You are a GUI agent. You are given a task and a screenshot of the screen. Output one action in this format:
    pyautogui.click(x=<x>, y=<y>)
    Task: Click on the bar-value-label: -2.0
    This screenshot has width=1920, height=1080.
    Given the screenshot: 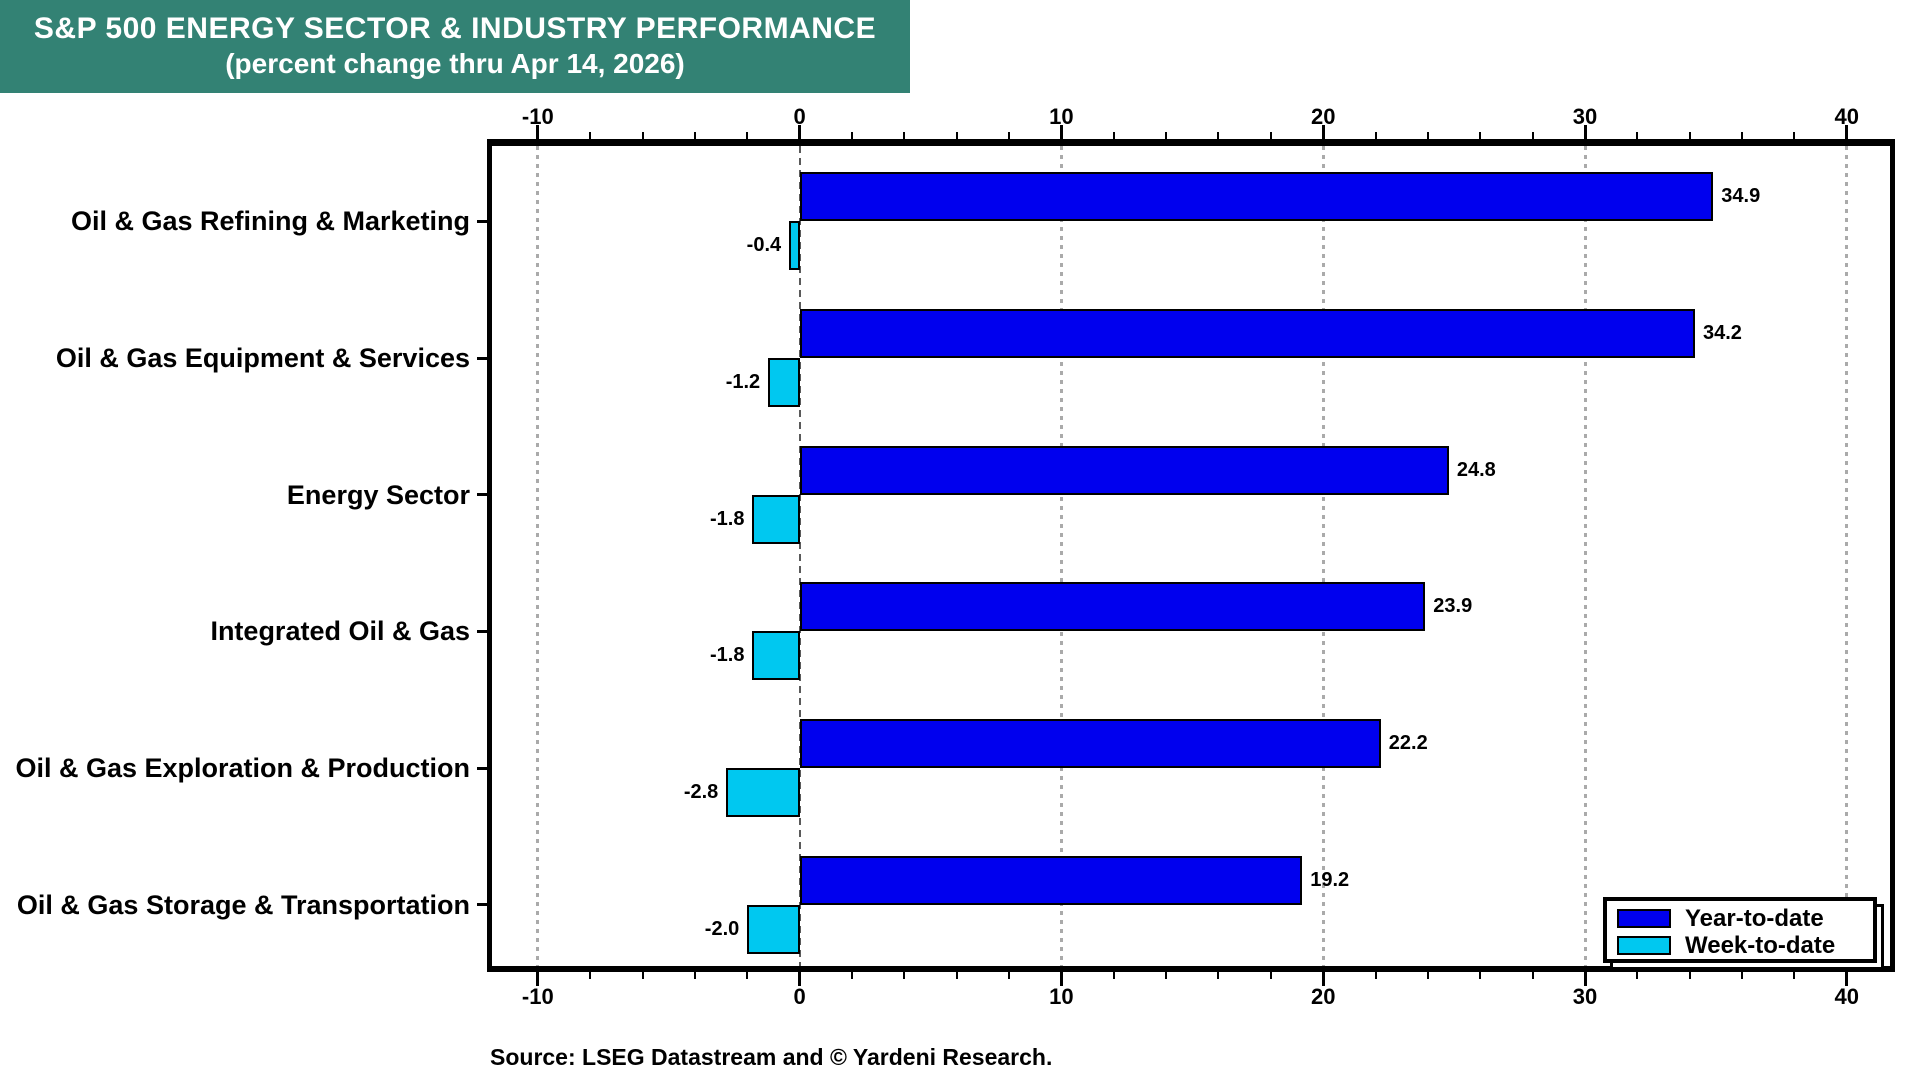 What is the action you would take?
    pyautogui.click(x=722, y=928)
    